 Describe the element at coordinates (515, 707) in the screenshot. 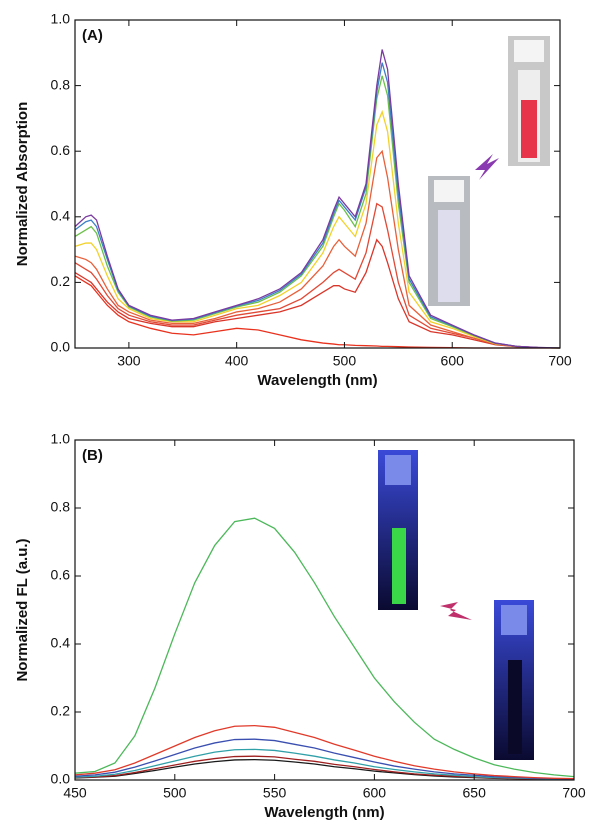

I see `dark-solution` at that location.